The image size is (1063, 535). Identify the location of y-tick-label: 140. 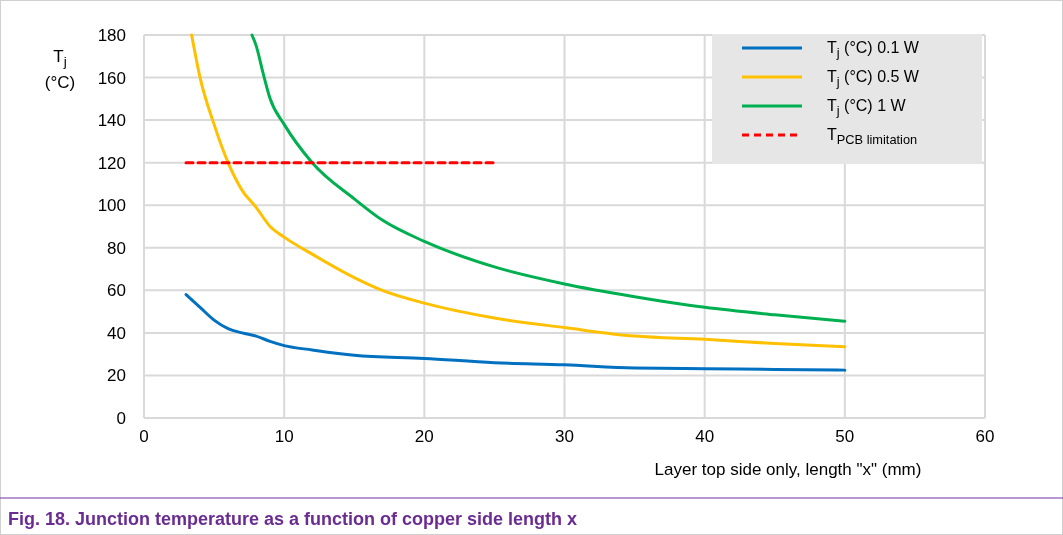
(111, 121).